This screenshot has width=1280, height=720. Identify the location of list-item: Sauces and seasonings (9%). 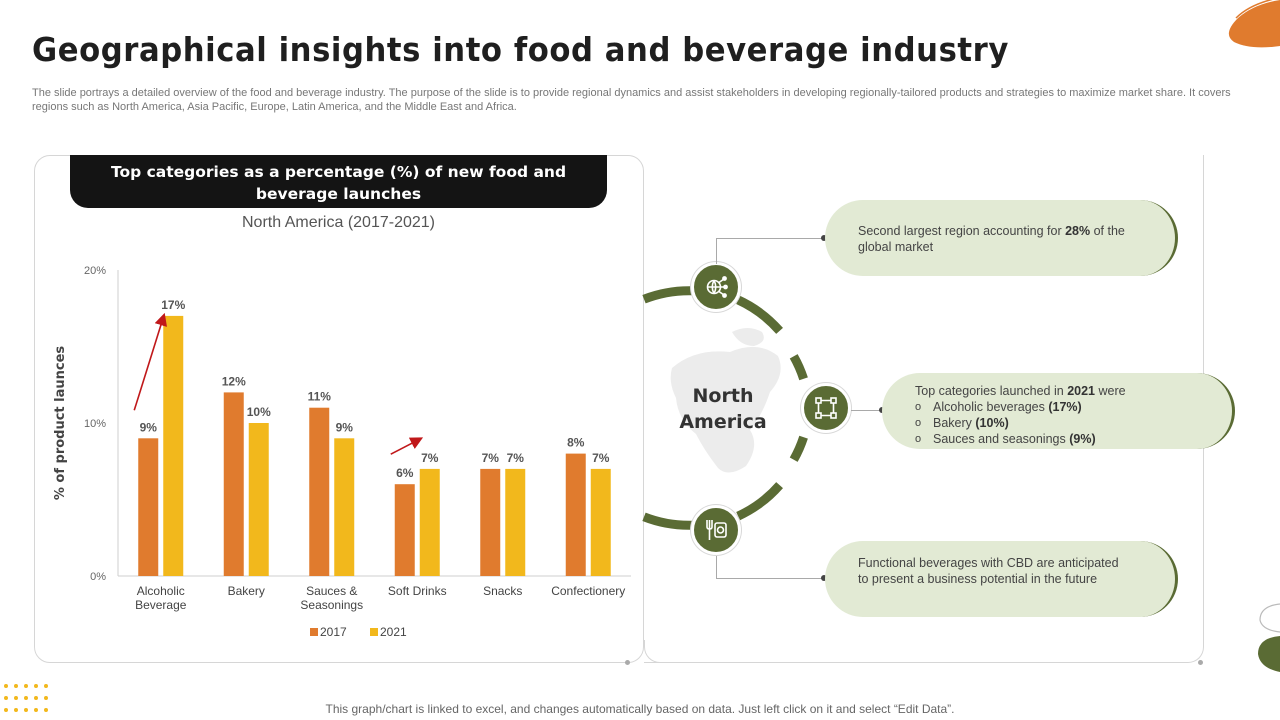
(1053, 439).